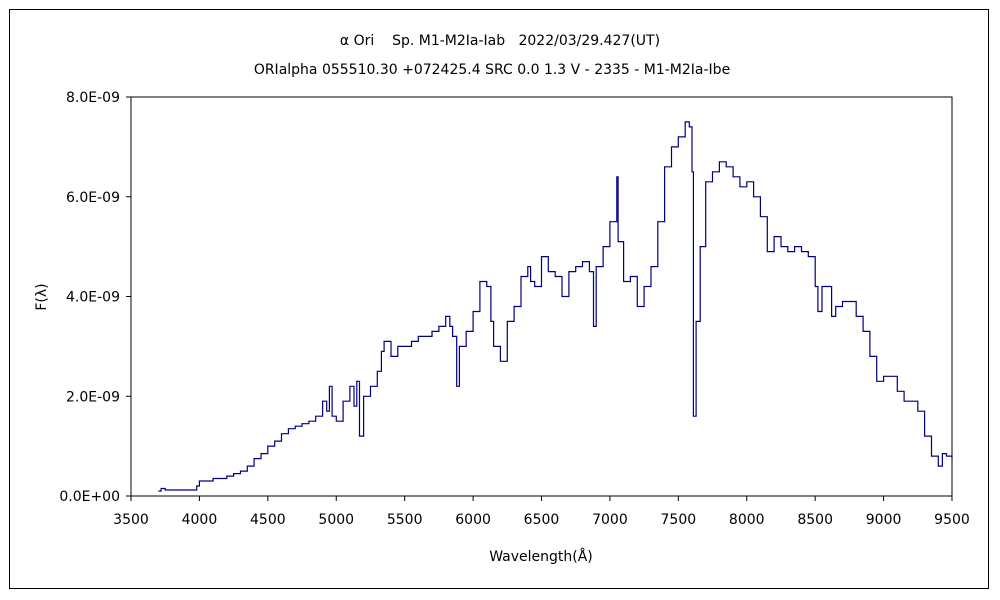  Describe the element at coordinates (93, 397) in the screenshot. I see `y-tick-label: 2.0E-09` at that location.